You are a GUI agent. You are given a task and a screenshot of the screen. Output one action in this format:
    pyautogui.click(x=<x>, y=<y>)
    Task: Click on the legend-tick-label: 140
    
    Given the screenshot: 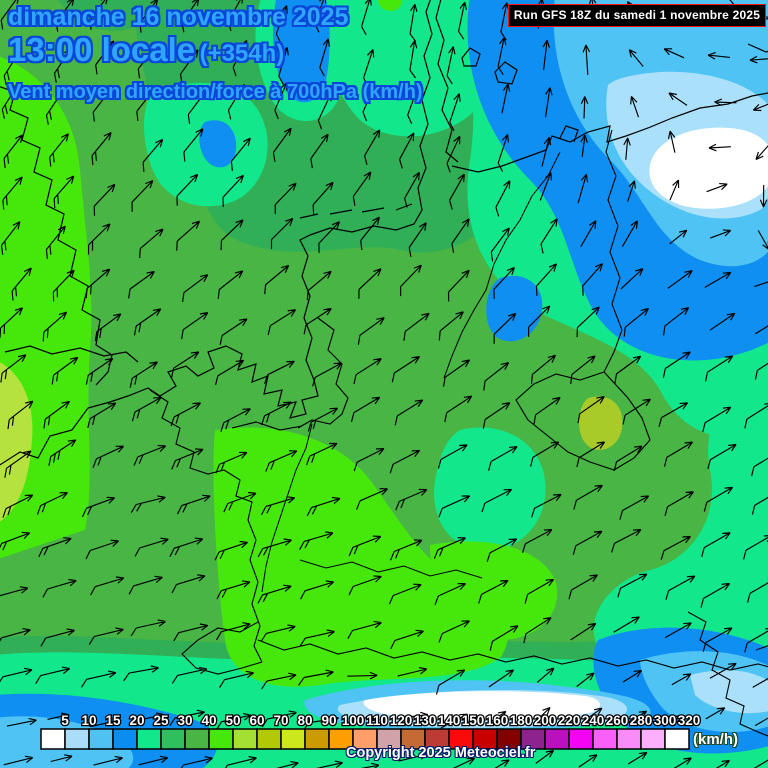 What is the action you would take?
    pyautogui.click(x=449, y=720)
    